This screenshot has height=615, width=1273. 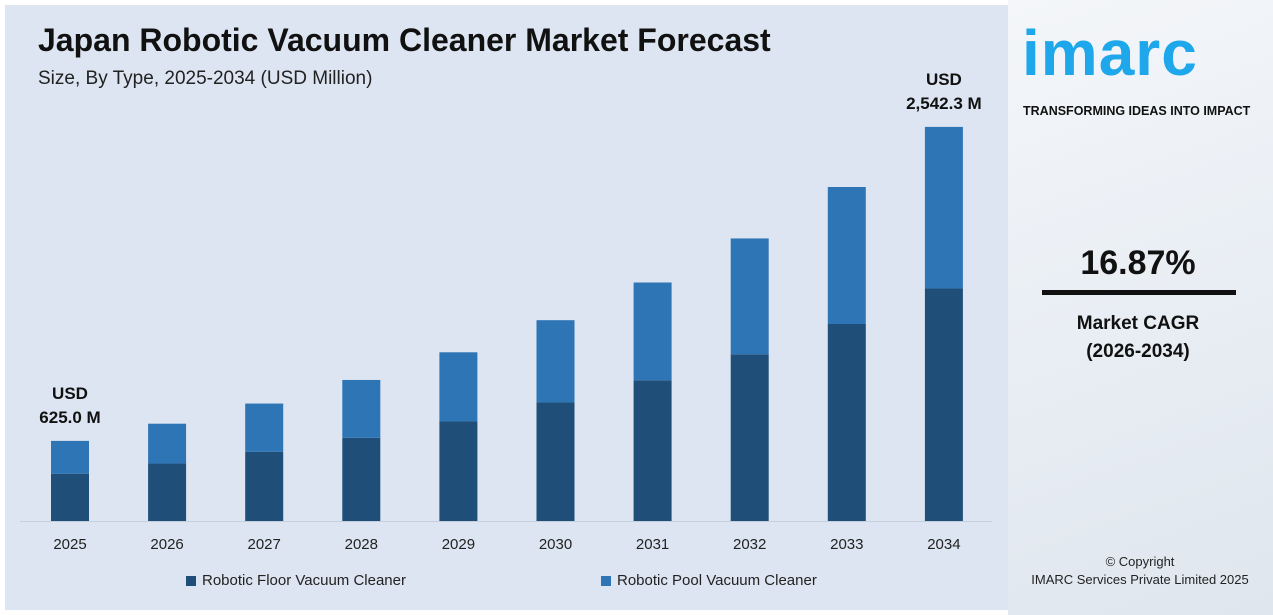 I want to click on bar-pool-2027, so click(x=264, y=427).